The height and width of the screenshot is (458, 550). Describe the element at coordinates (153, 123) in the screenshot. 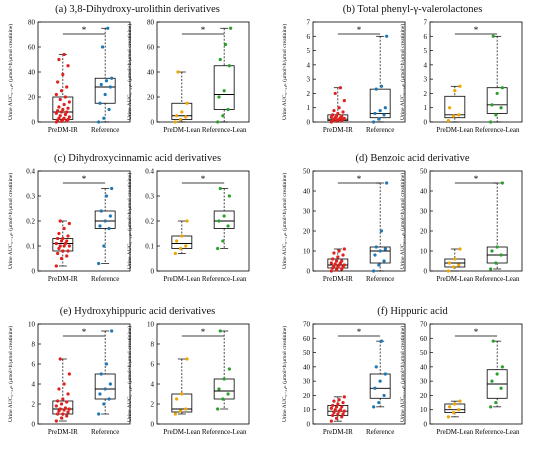

I see `pa-1-ytick-label: 0` at that location.